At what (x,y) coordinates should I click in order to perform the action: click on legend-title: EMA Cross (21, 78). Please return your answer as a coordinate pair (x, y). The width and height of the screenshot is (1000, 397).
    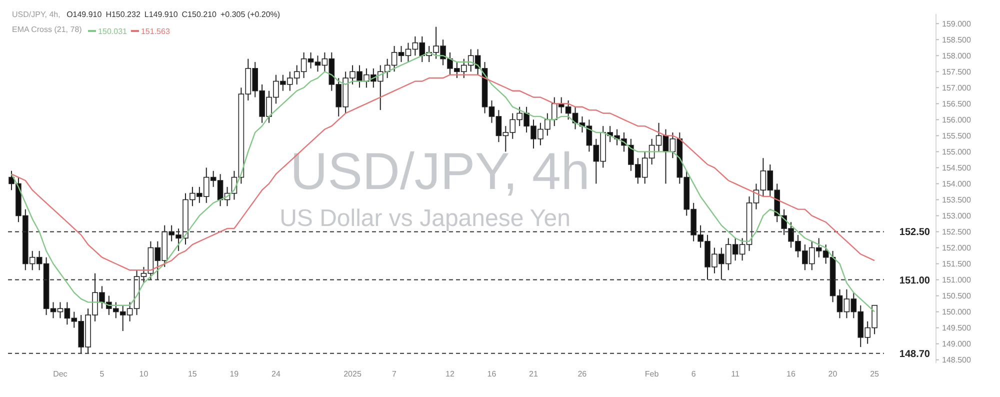
    Looking at the image, I should click on (47, 29).